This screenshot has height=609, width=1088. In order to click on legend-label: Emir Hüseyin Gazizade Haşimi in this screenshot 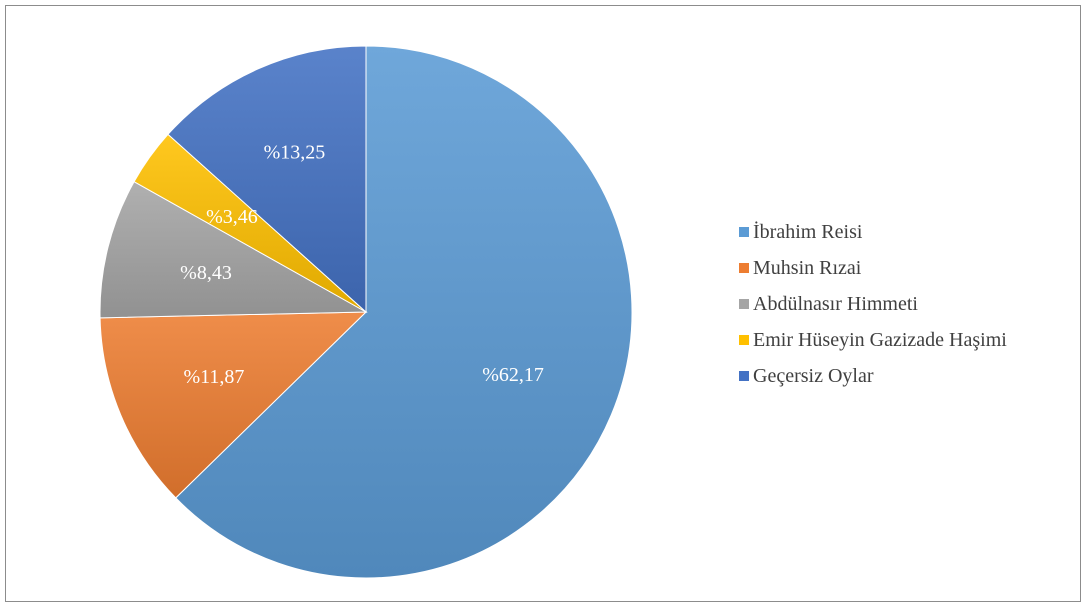, I will do `click(880, 339)`.